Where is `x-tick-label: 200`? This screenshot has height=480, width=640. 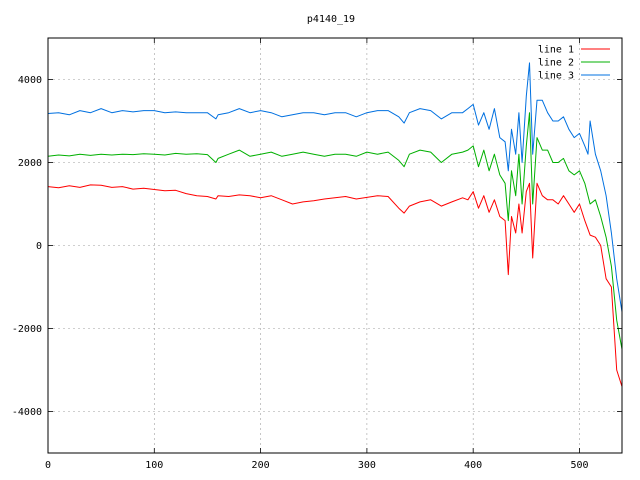
x-tick-label: 200 is located at coordinates (261, 465).